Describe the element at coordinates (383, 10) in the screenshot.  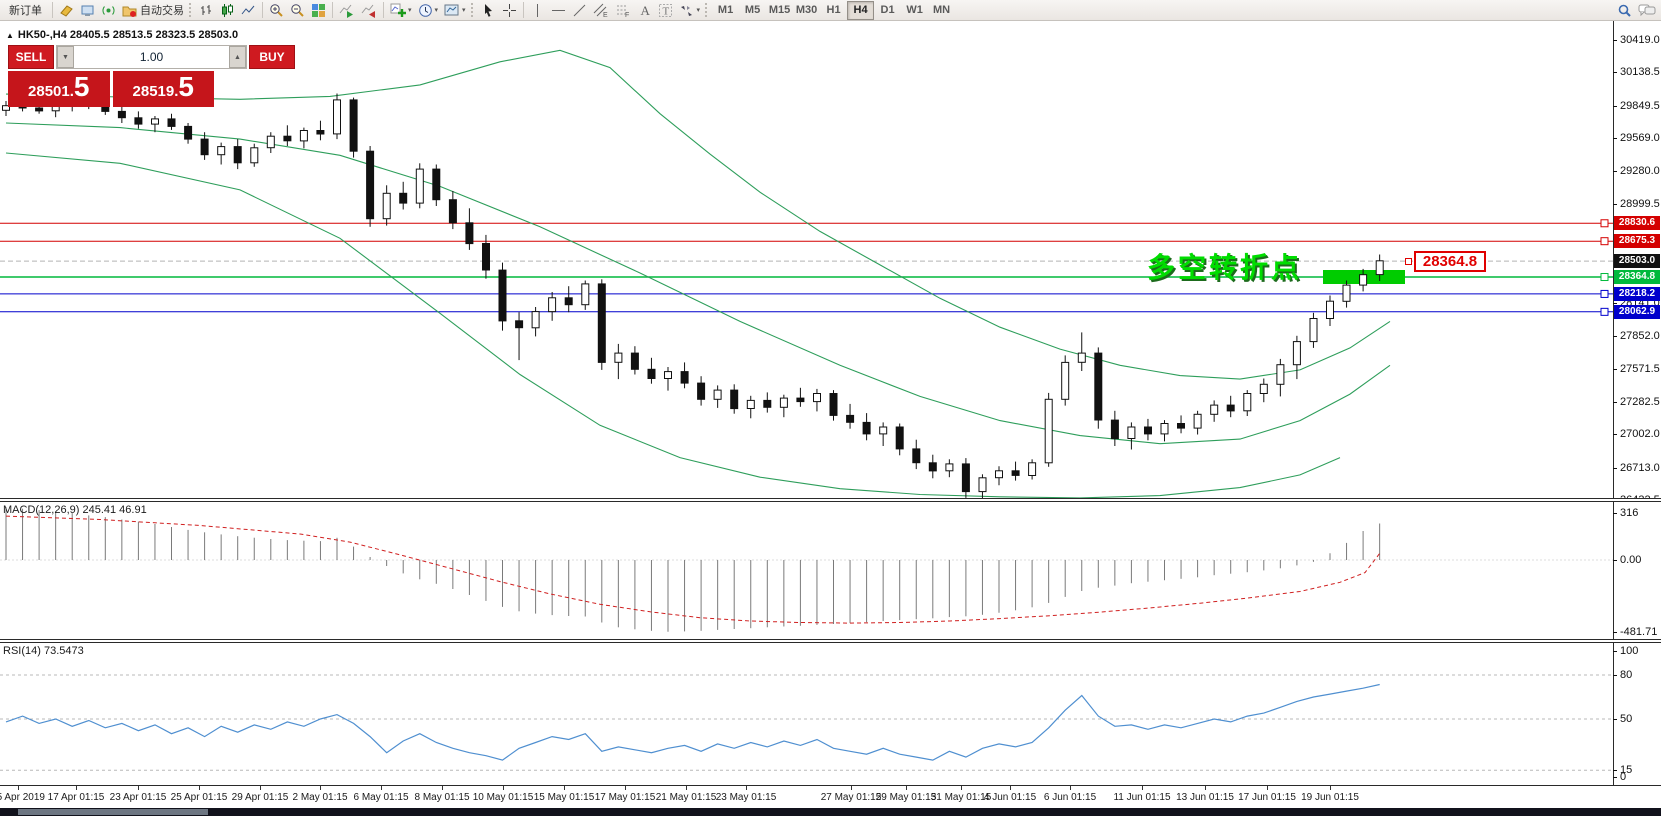
I see `toolbar-separator` at that location.